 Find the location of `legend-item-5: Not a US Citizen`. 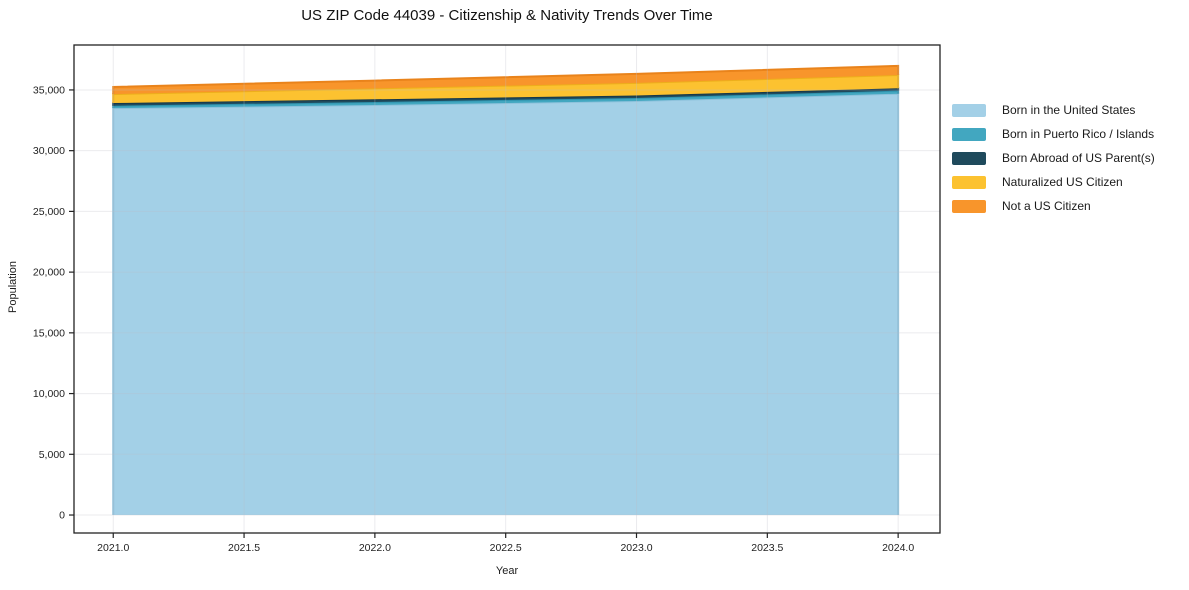

legend-item-5: Not a US Citizen is located at coordinates (1053, 206).